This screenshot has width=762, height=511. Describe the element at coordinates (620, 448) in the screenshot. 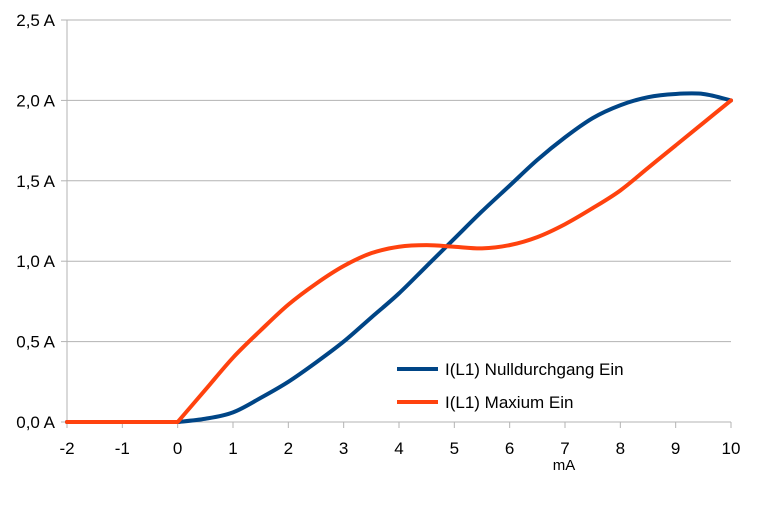

I see `x-tick-label: 8` at that location.